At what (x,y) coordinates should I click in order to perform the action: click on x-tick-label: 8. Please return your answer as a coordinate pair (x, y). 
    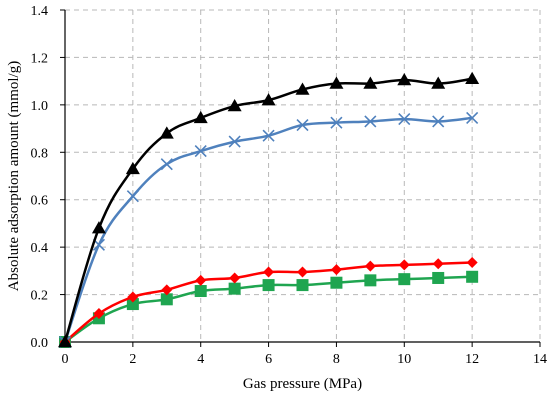
    Looking at the image, I should click on (336, 359).